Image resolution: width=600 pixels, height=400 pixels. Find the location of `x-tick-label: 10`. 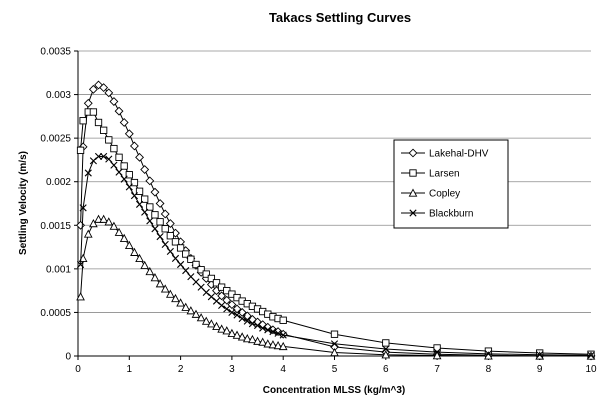

x-tick-label: 10 is located at coordinates (591, 369).